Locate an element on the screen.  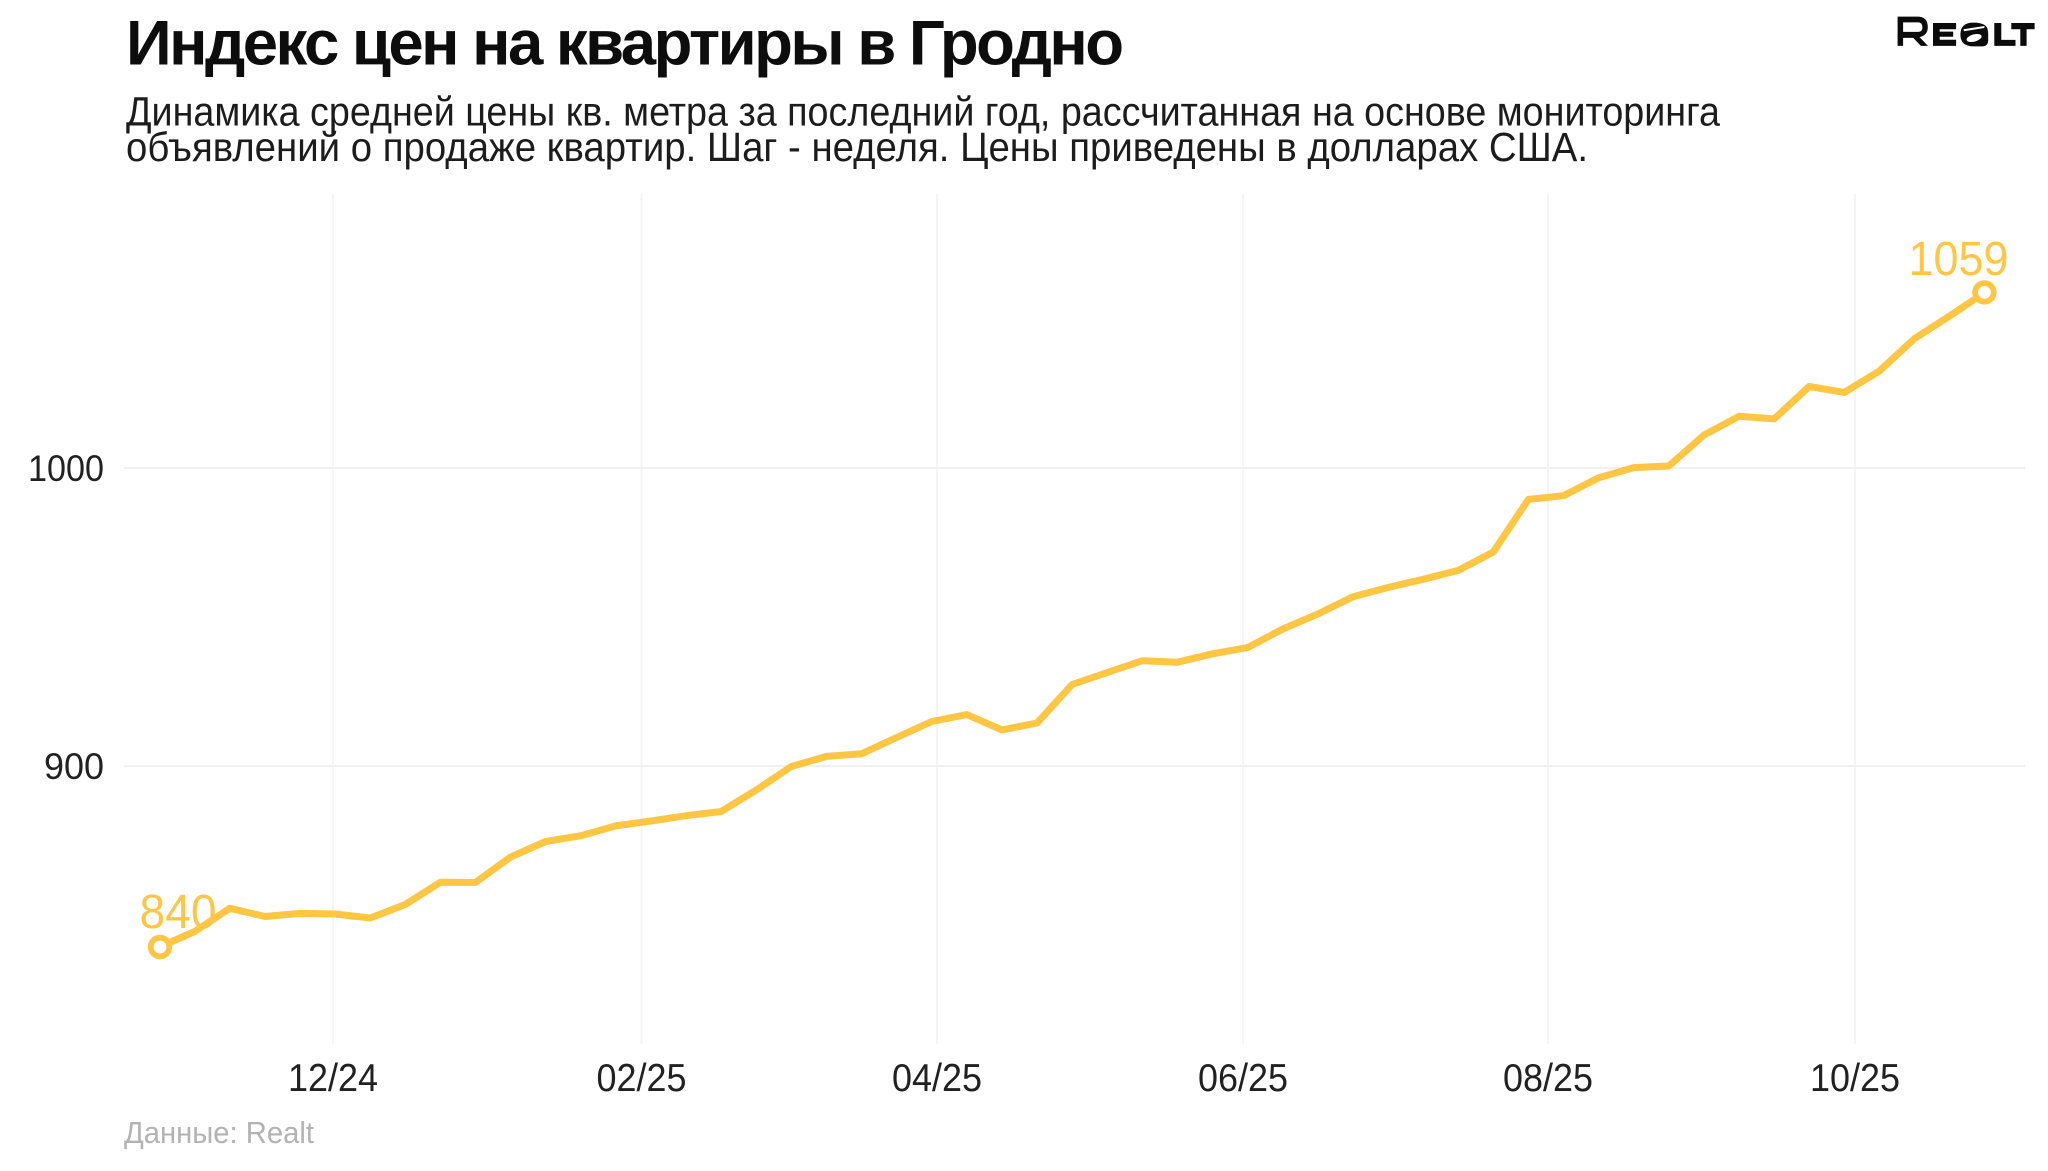
svg-text: 12/24 is located at coordinates (333, 1078).